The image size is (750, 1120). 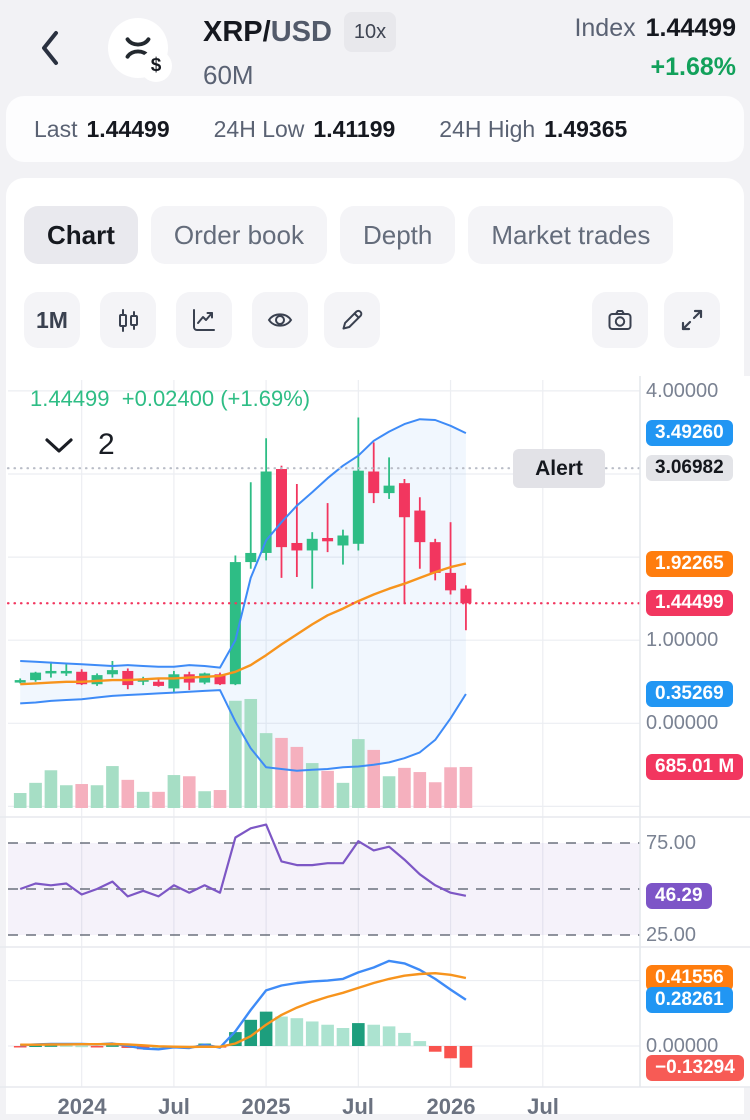 I want to click on chevron-left-icon, so click(x=50, y=48).